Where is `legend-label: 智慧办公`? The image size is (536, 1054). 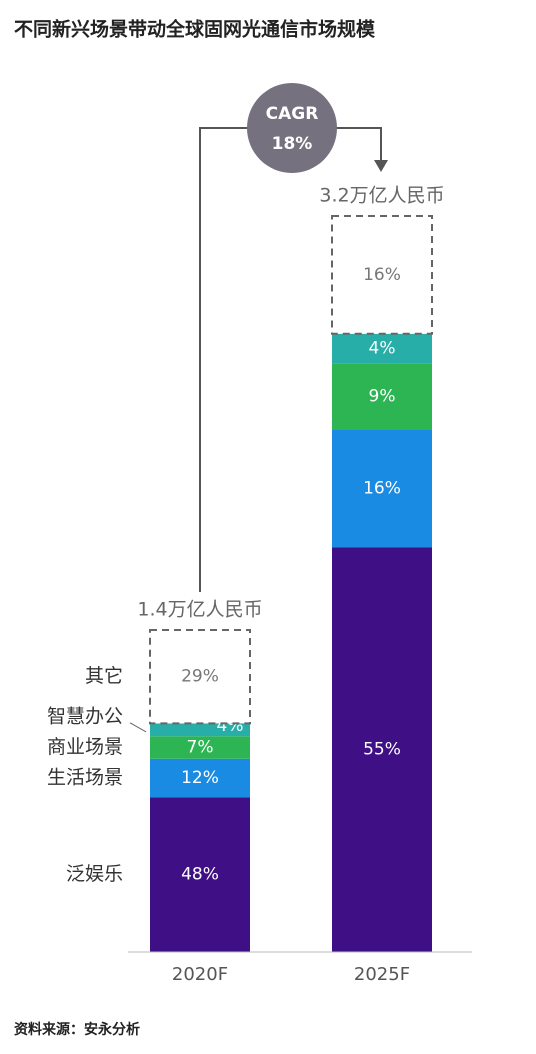
legend-label: 智慧办公 is located at coordinates (85, 716).